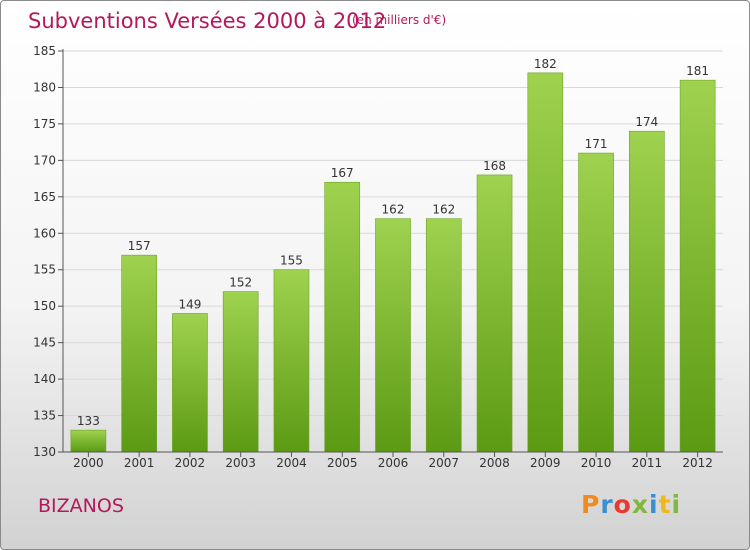 The image size is (750, 550). I want to click on data-label-2008: 168, so click(494, 166).